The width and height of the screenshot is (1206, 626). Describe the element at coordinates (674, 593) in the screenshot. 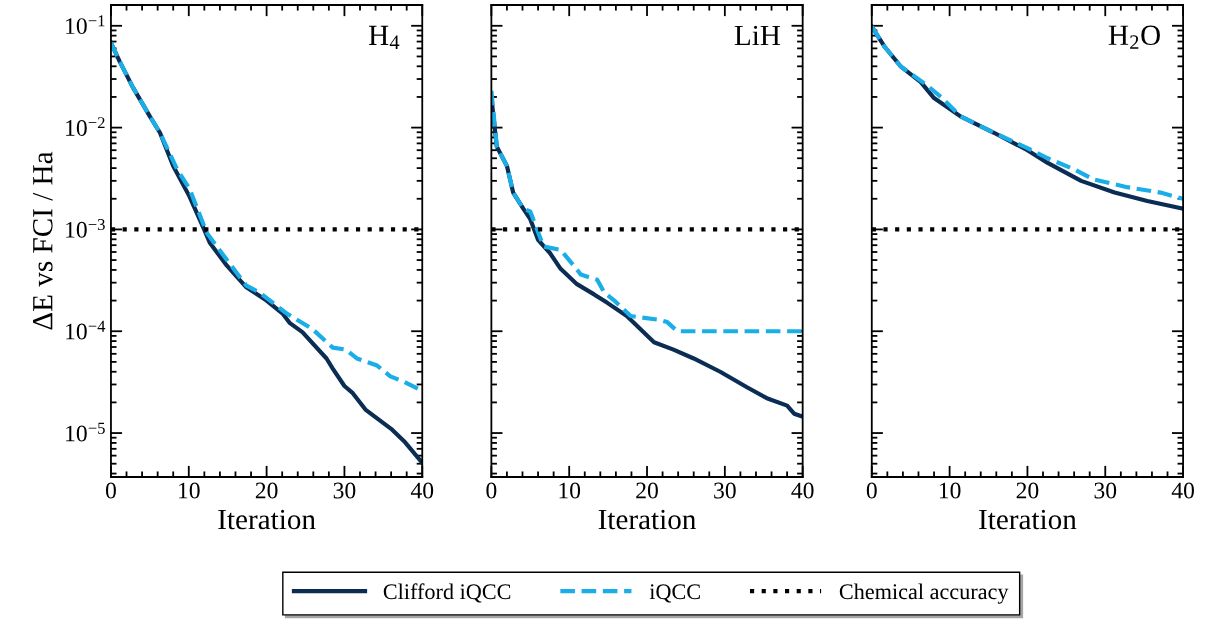

I see `legend-label: iQCC` at that location.